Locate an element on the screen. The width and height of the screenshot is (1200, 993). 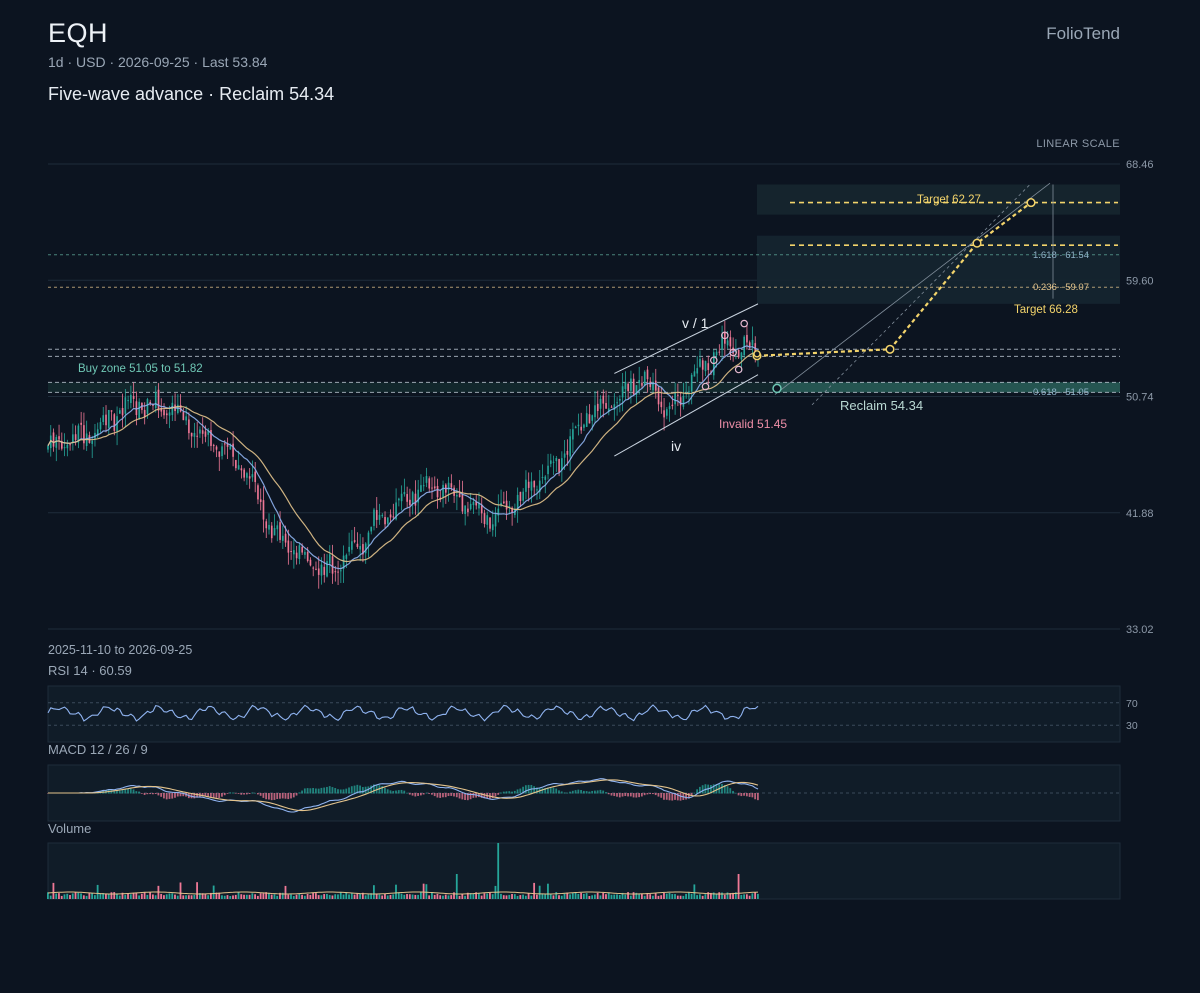
scale-toggle: LINEAR SCALE is located at coordinates (1078, 144).